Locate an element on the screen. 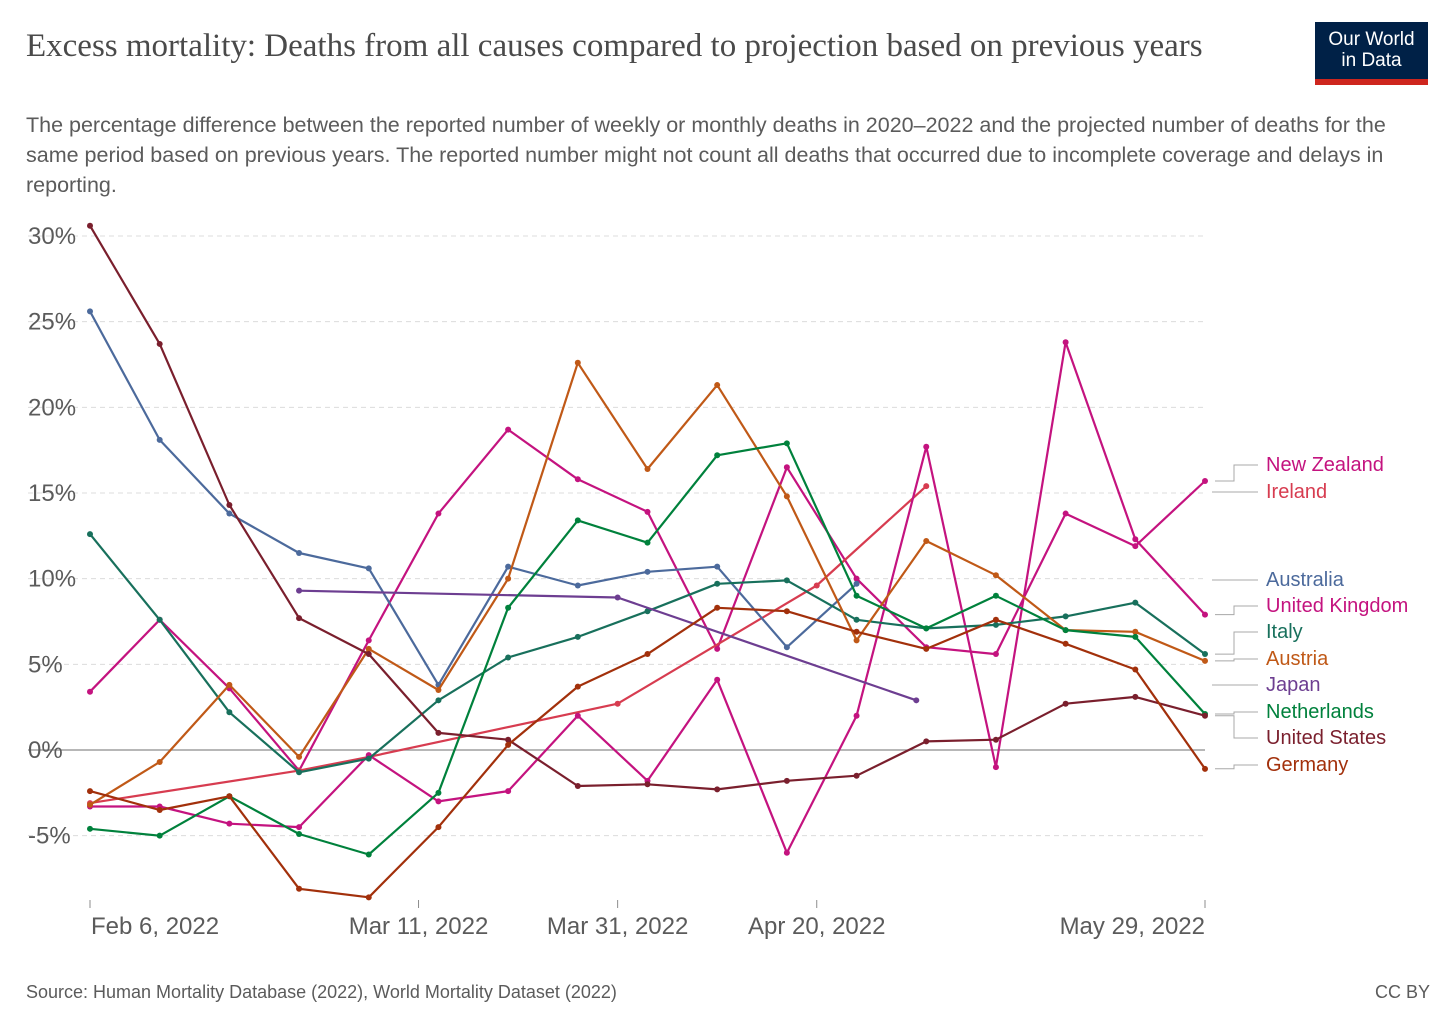 Image resolution: width=1456 pixels, height=1028 pixels. series-label: United States is located at coordinates (1326, 738).